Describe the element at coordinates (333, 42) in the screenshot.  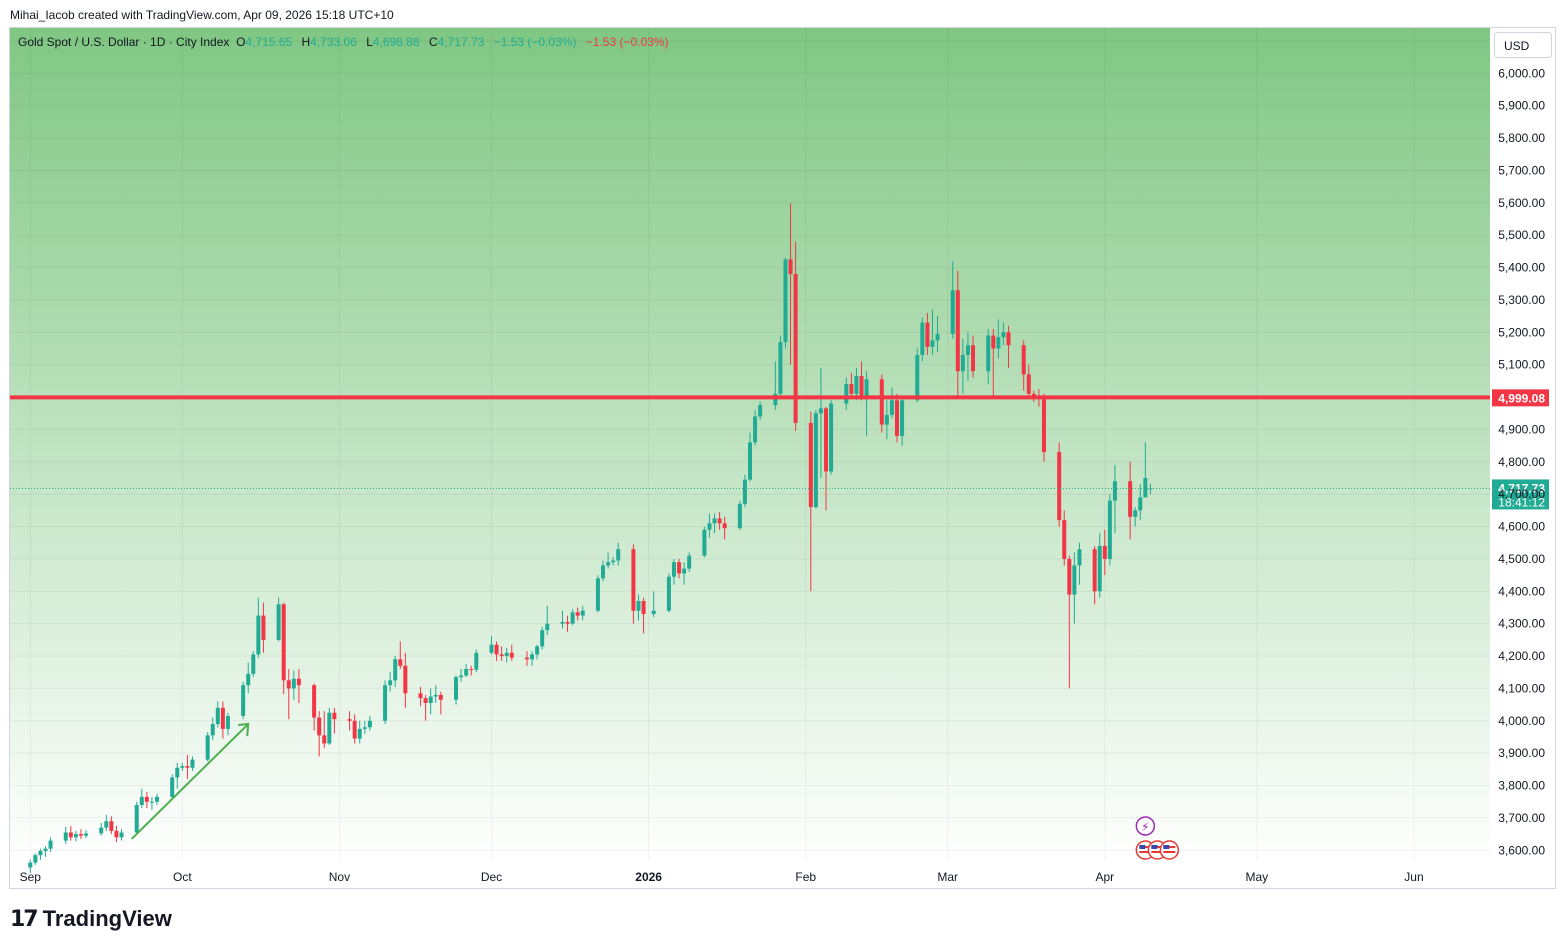
I see `high-value: 4,733.06` at that location.